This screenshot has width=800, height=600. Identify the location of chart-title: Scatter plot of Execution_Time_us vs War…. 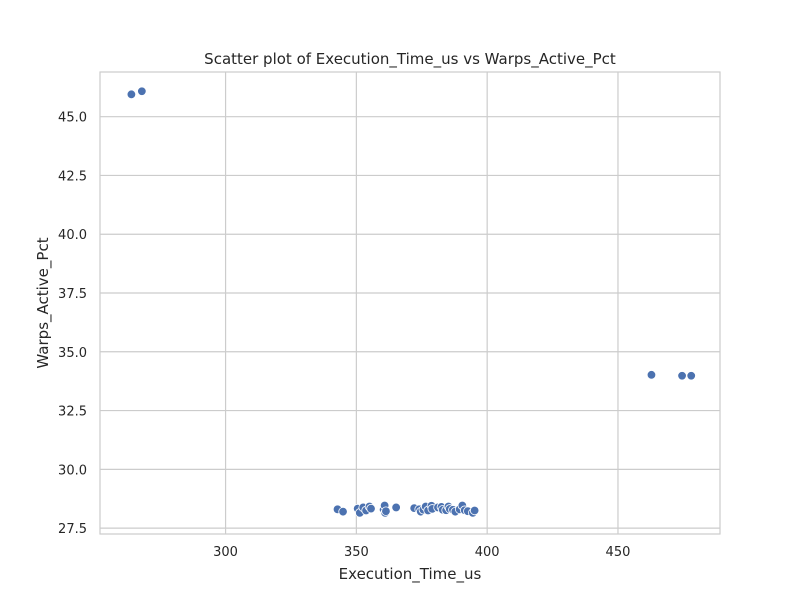
(410, 59).